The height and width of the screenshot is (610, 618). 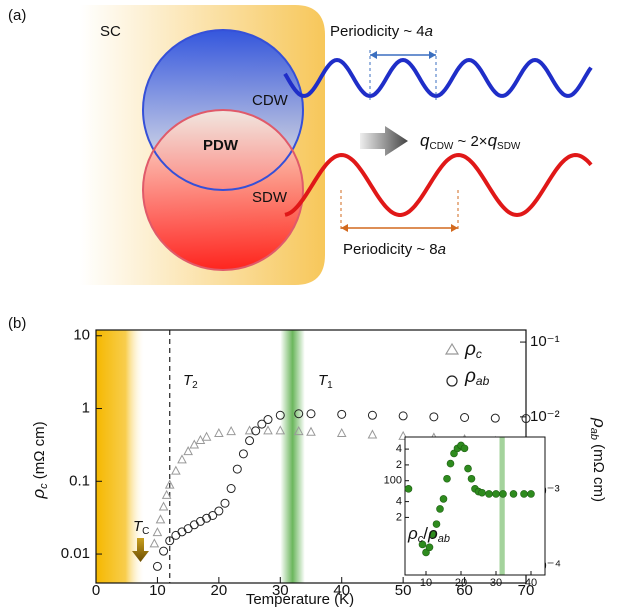 What do you see at coordinates (157, 590) in the screenshot?
I see `x-tick-label: 10` at bounding box center [157, 590].